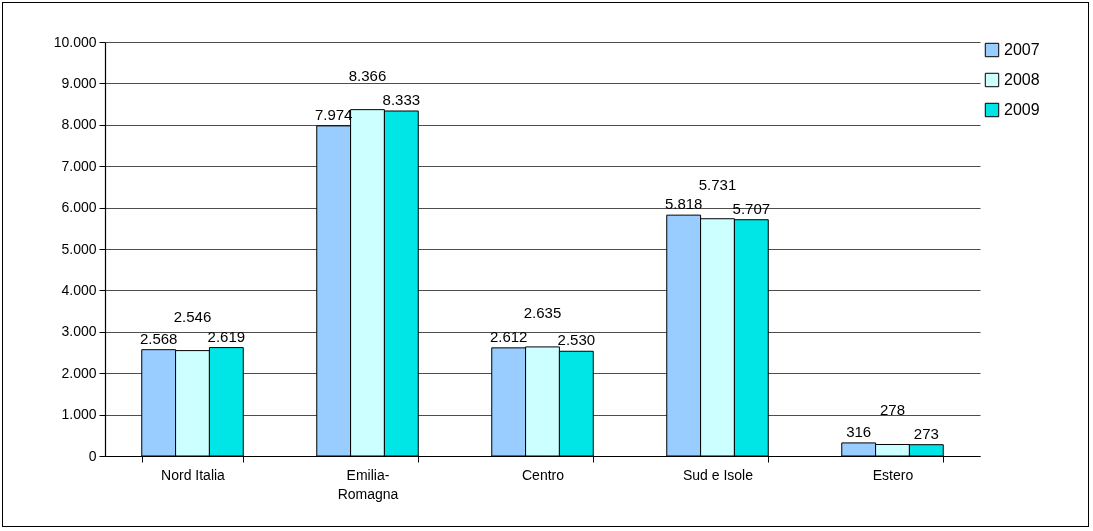 The height and width of the screenshot is (531, 1093). I want to click on data-label: 273, so click(926, 433).